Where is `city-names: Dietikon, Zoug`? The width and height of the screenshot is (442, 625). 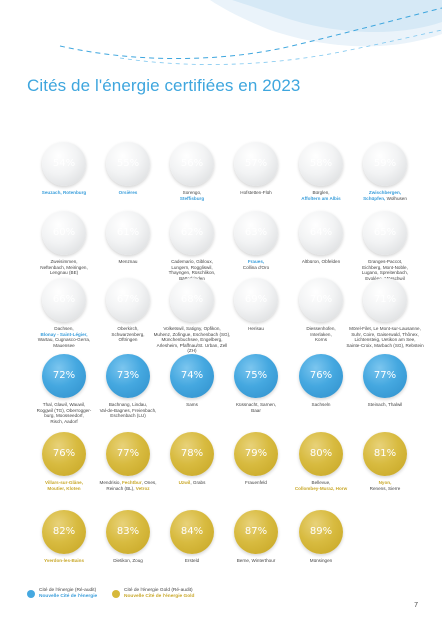 city-names: Dietikon, Zoug is located at coordinates (128, 561).